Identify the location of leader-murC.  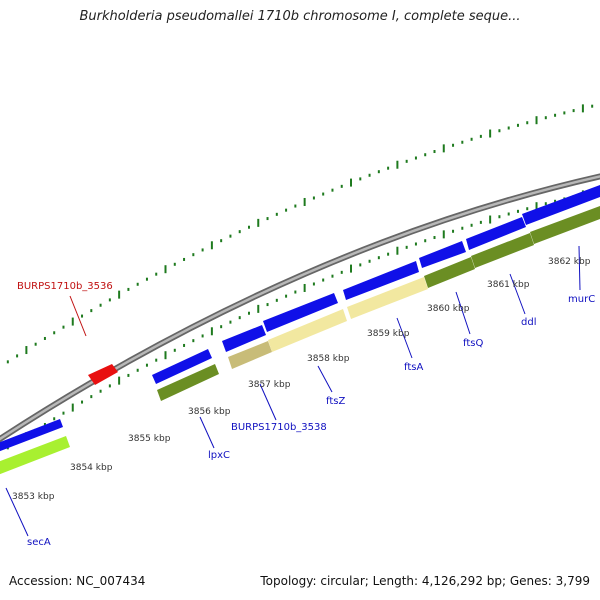
(579, 268).